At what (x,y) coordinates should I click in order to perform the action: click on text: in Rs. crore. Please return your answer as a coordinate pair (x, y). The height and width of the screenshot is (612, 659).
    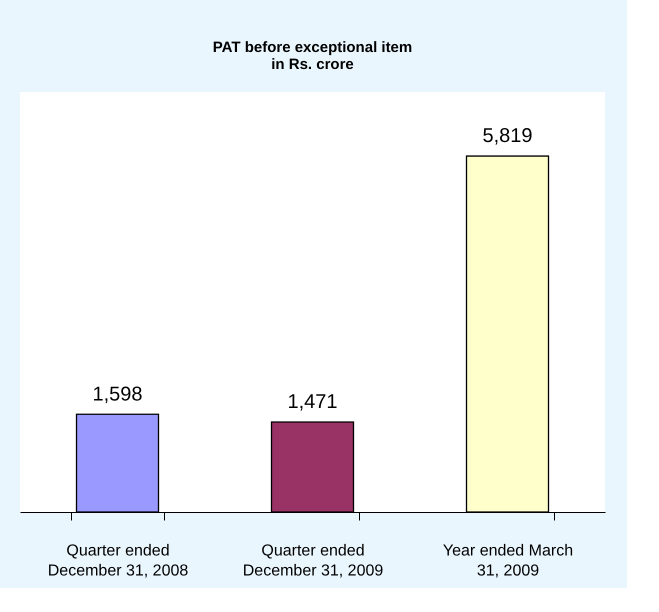
    Looking at the image, I should click on (312, 64).